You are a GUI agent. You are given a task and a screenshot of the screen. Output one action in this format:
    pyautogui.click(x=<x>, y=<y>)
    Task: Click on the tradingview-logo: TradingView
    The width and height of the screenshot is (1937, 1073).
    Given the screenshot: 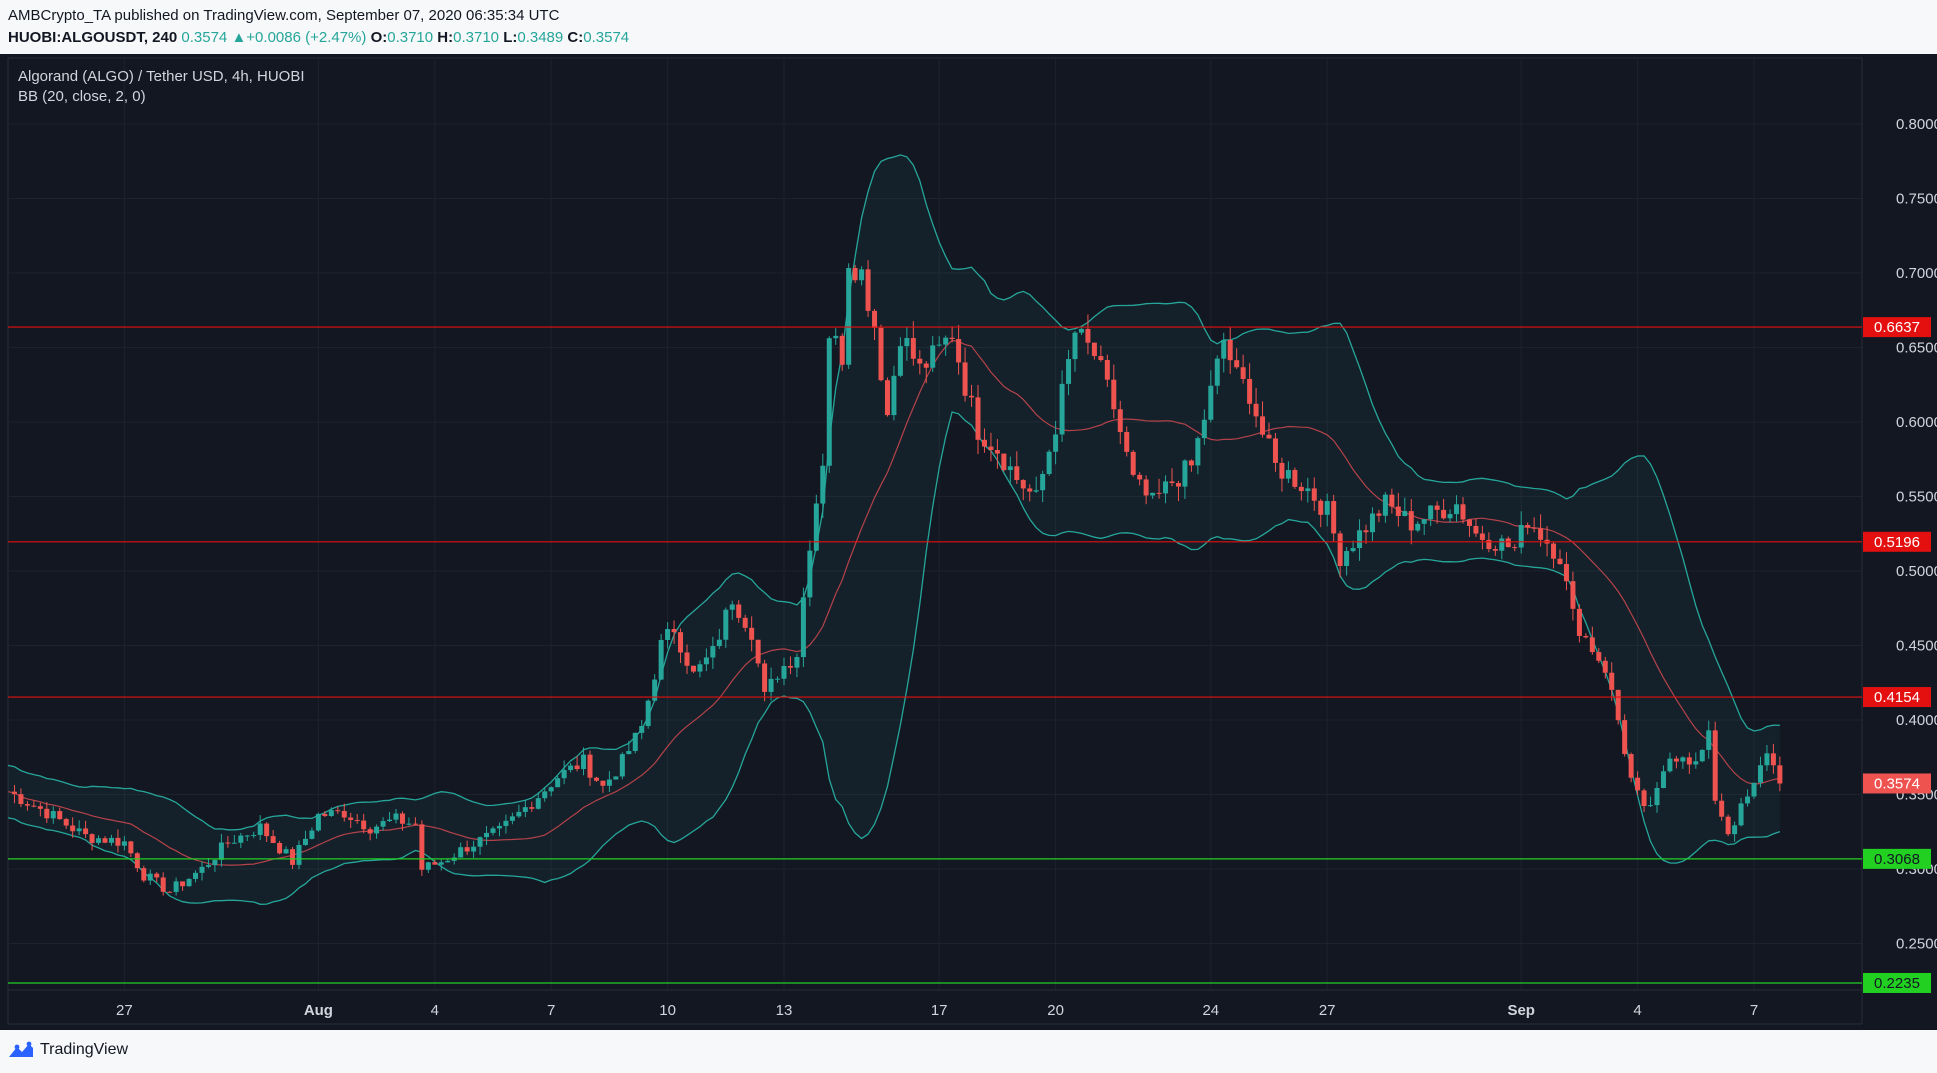 What is the action you would take?
    pyautogui.click(x=68, y=1050)
    